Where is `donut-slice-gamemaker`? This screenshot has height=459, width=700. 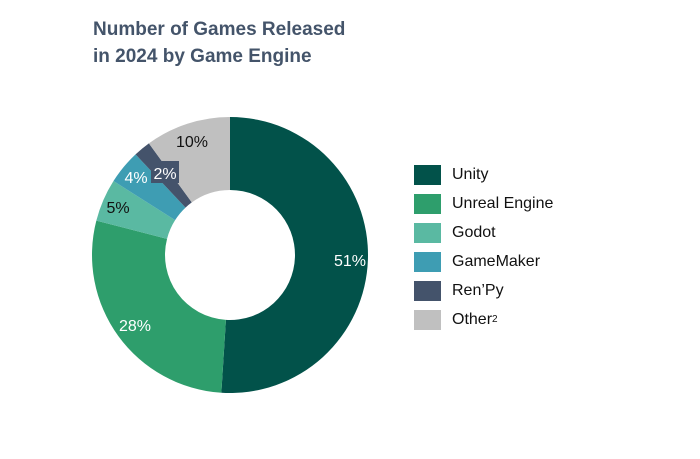
donut-slice-gamemaker is located at coordinates (149, 187).